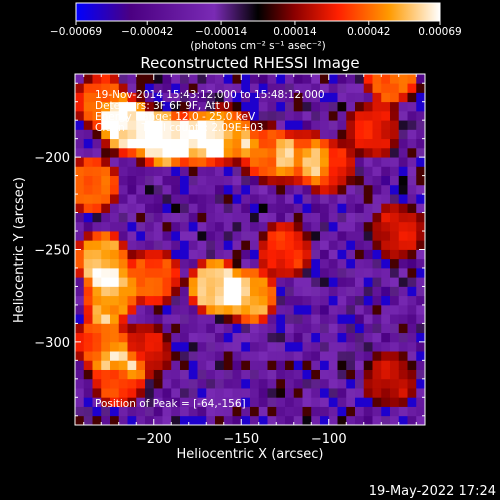  Describe the element at coordinates (76, 32) in the screenshot. I see `colorbar-tick-label: −0.00069` at that location.